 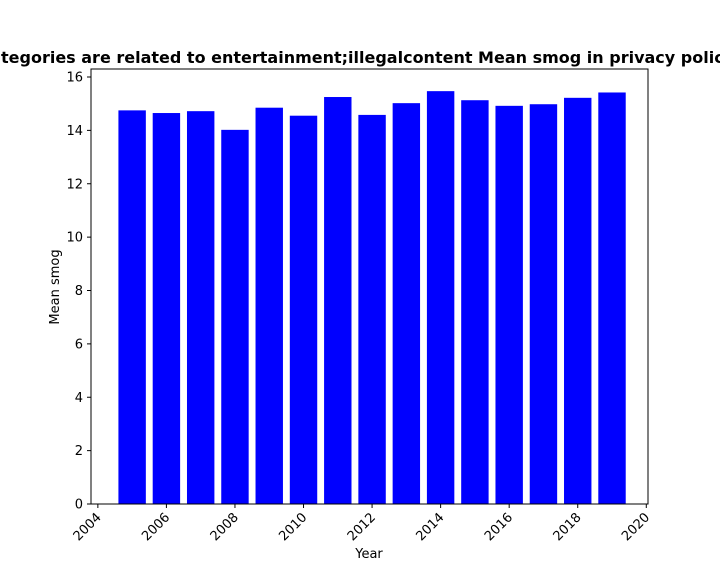 I want to click on x-tick-label: 2004, so click(x=88, y=527).